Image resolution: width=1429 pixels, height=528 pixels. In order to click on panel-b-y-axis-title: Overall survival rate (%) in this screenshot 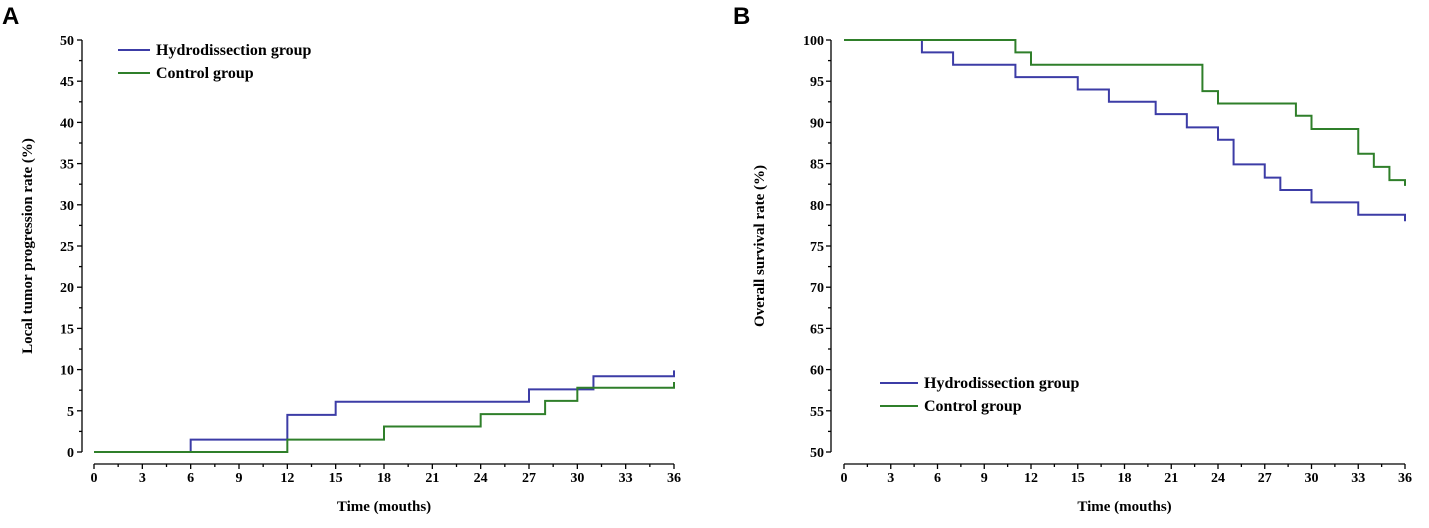, I will do `click(760, 246)`.